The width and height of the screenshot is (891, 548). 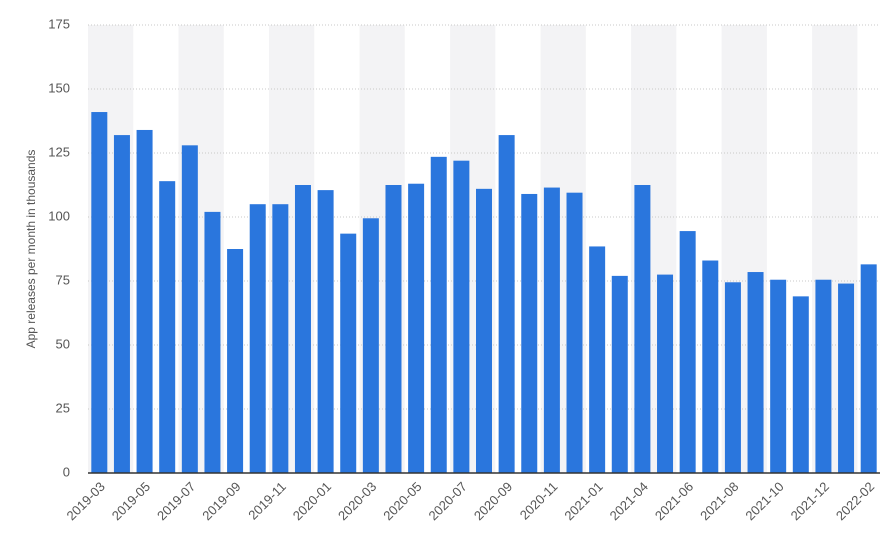 I want to click on x-tick-label: 2021-06, so click(x=674, y=501).